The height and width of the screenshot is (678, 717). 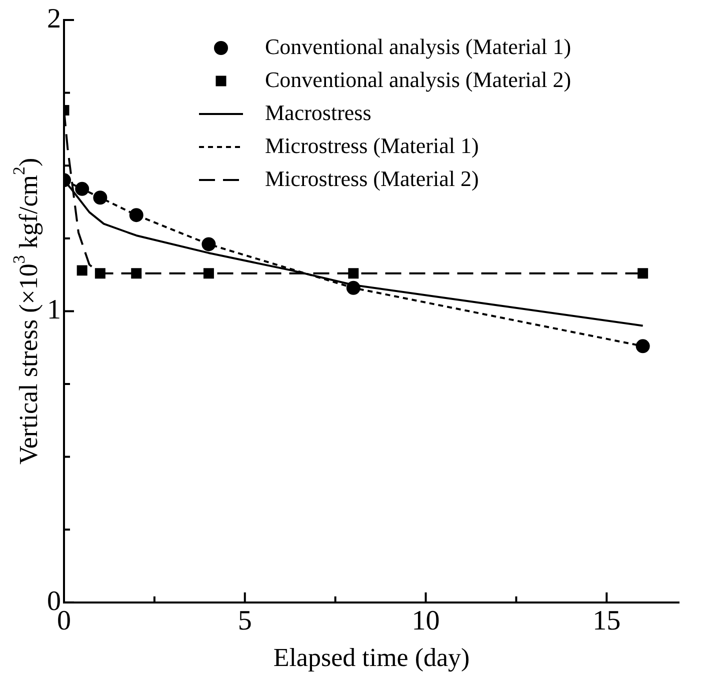 I want to click on x-tick-label: 10, so click(x=426, y=621).